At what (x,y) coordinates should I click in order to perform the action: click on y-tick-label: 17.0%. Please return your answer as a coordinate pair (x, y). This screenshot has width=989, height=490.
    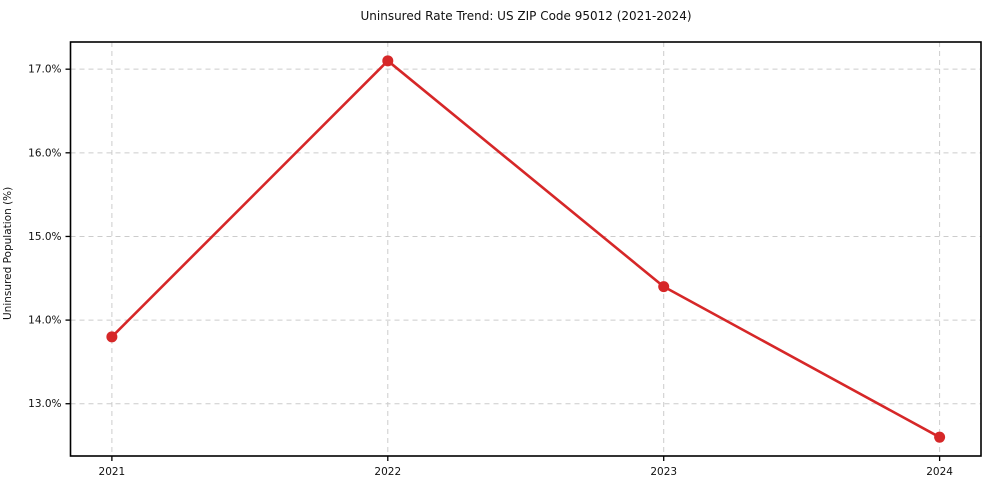
    Looking at the image, I should click on (44, 70).